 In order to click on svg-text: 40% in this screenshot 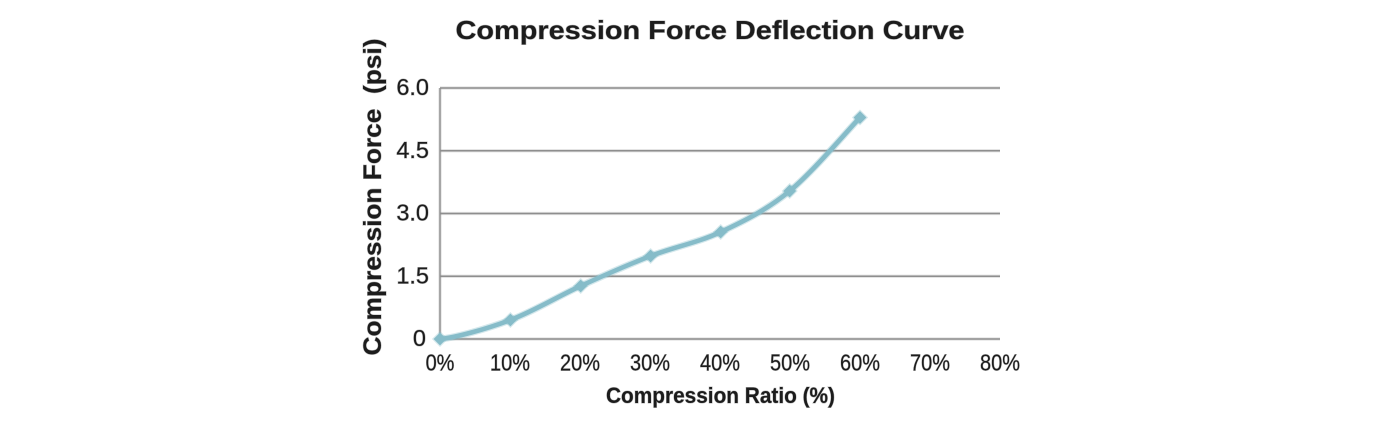, I will do `click(720, 362)`.